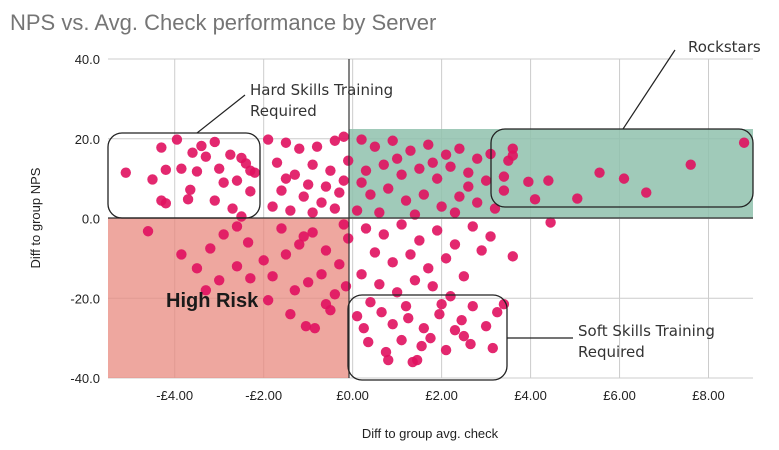 The height and width of the screenshot is (450, 779). I want to click on chart-title: NPS vs. Avg. Check performance by Server, so click(223, 22).